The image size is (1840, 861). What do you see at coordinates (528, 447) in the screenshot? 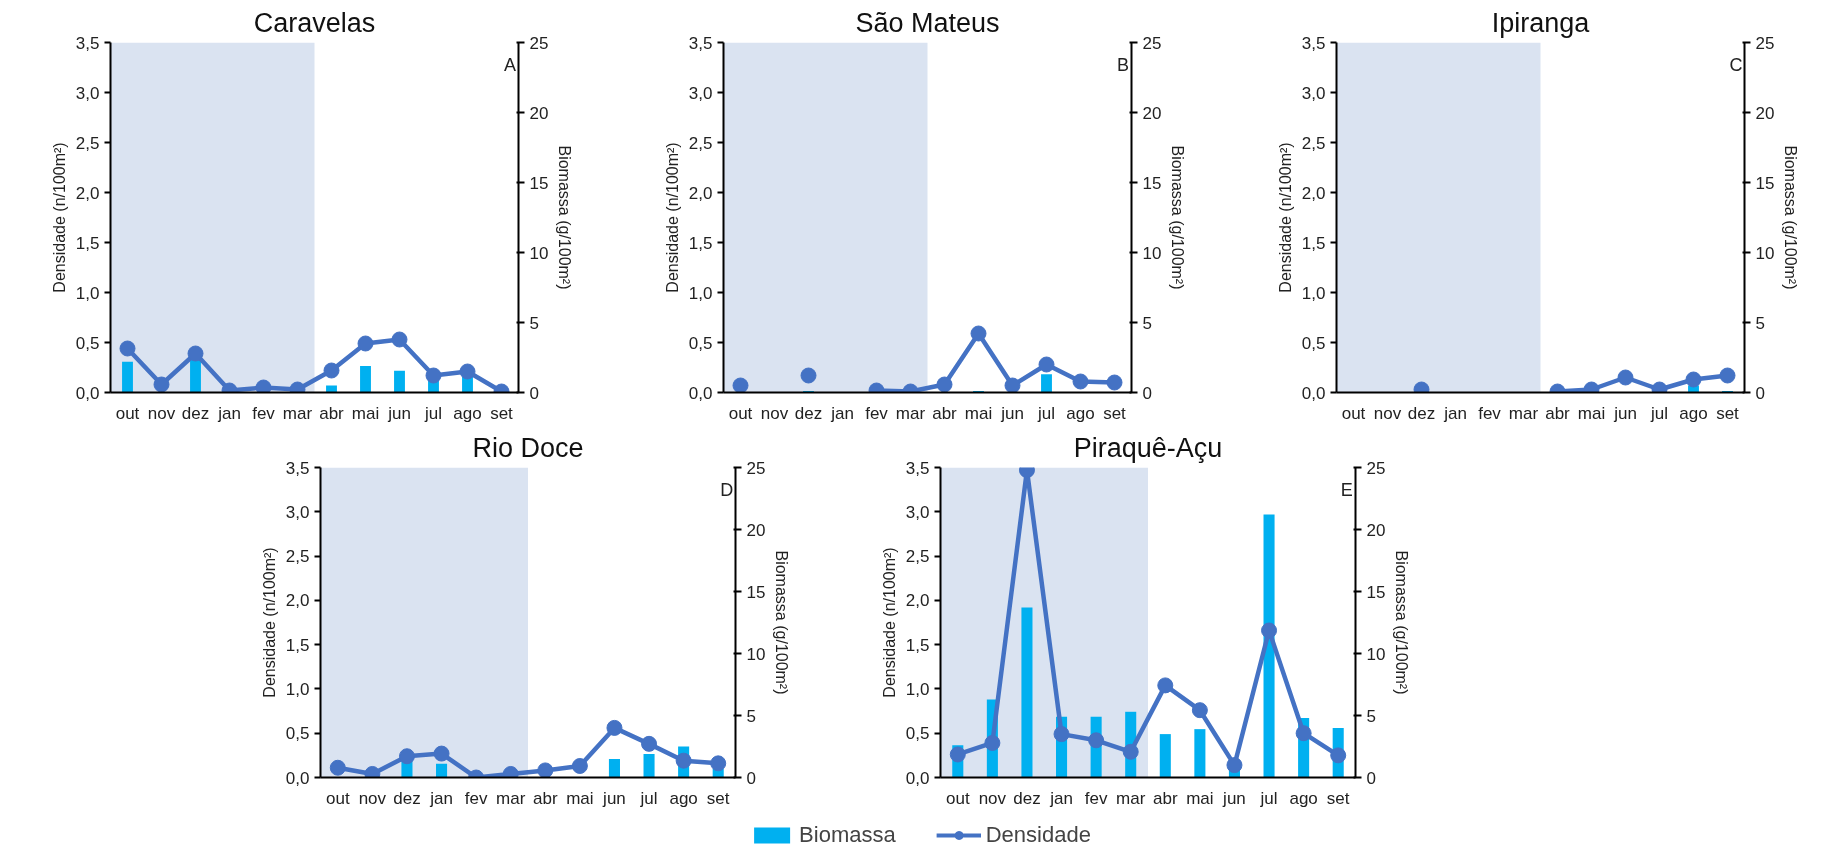
I see `chart-title: Rio Doce` at bounding box center [528, 447].